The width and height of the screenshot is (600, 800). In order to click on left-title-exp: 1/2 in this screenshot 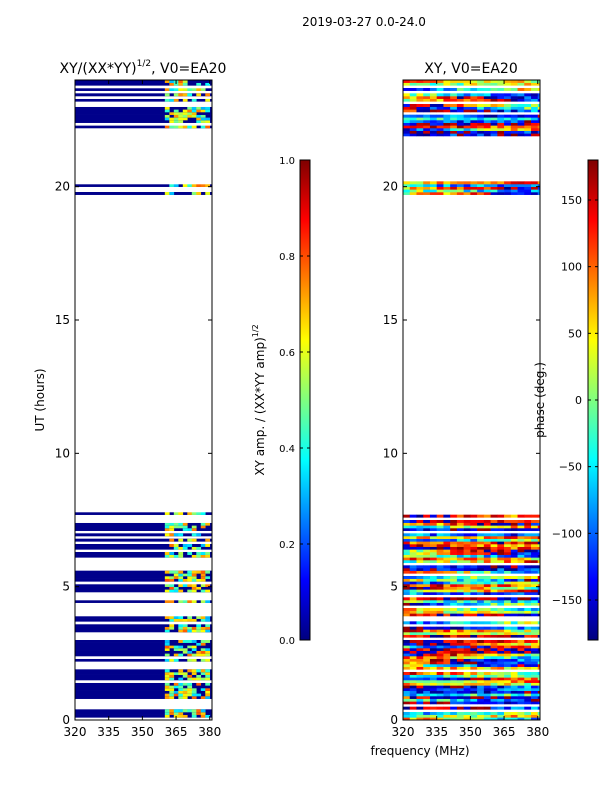, I will do `click(144, 64)`.